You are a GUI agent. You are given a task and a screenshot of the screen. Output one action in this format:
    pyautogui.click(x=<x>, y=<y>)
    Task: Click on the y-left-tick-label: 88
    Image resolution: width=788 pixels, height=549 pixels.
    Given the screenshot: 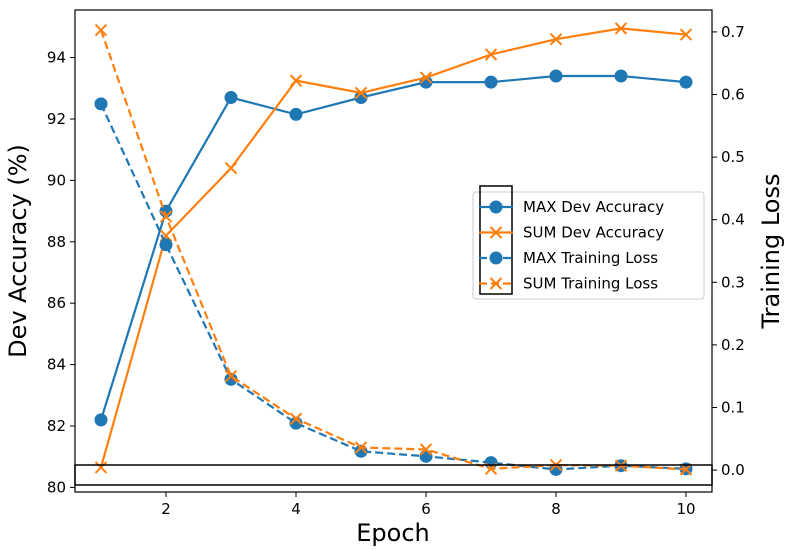 What is the action you would take?
    pyautogui.click(x=56, y=242)
    